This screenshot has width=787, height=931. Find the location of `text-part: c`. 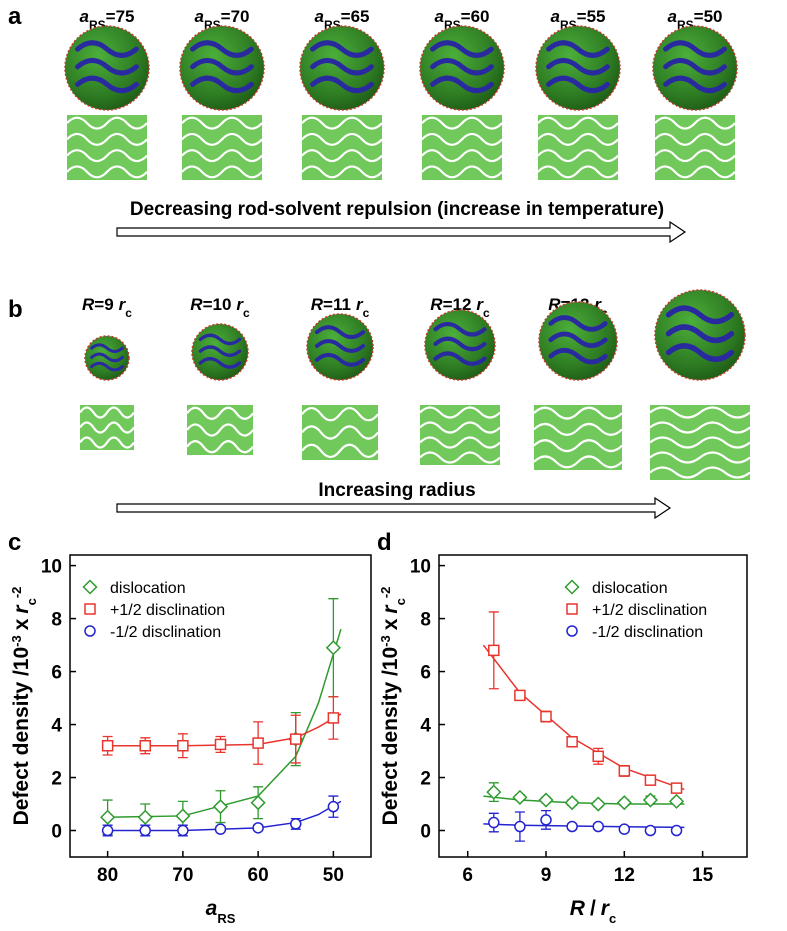

text-part: c is located at coordinates (128, 313).